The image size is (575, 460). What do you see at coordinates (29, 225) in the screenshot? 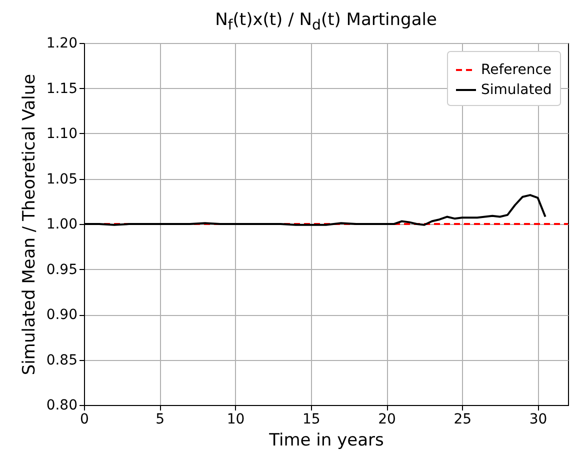
I see `y-axis-title: Simulated Mean / Theoretical Value` at bounding box center [29, 225].